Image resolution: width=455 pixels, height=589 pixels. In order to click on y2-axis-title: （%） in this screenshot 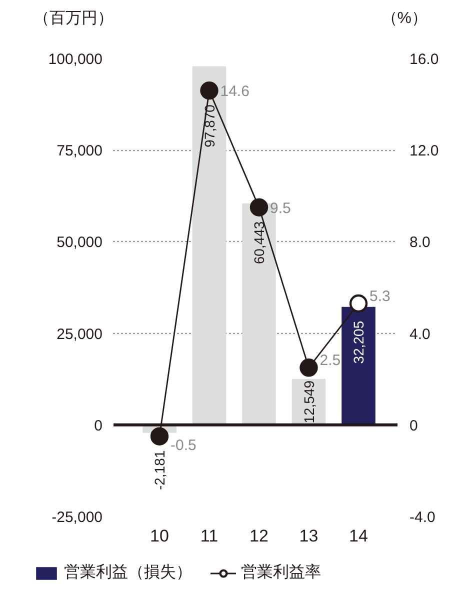, I will do `click(404, 18)`.